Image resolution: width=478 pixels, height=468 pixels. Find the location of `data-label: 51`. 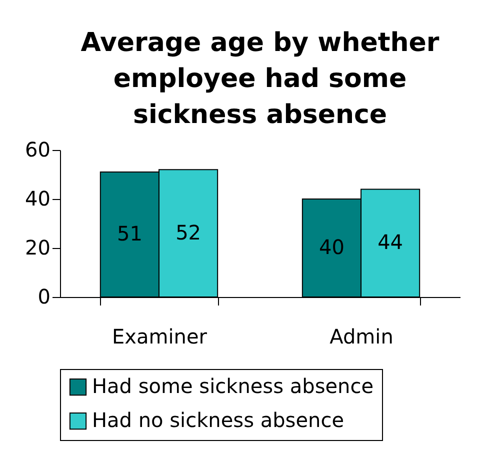

data-label: 51 is located at coordinates (129, 234).